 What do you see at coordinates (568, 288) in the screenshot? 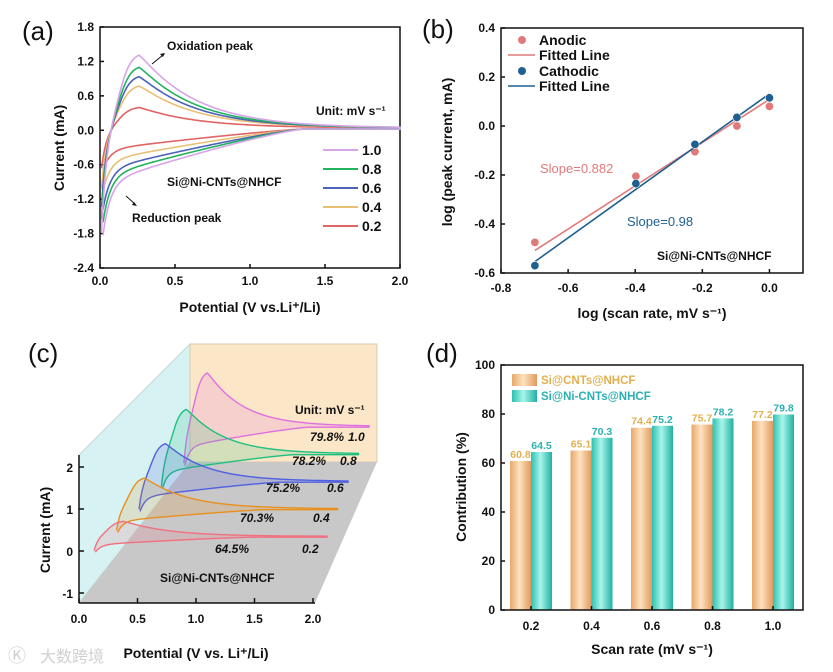
I see `x-tick-label: -0.6` at bounding box center [568, 288].